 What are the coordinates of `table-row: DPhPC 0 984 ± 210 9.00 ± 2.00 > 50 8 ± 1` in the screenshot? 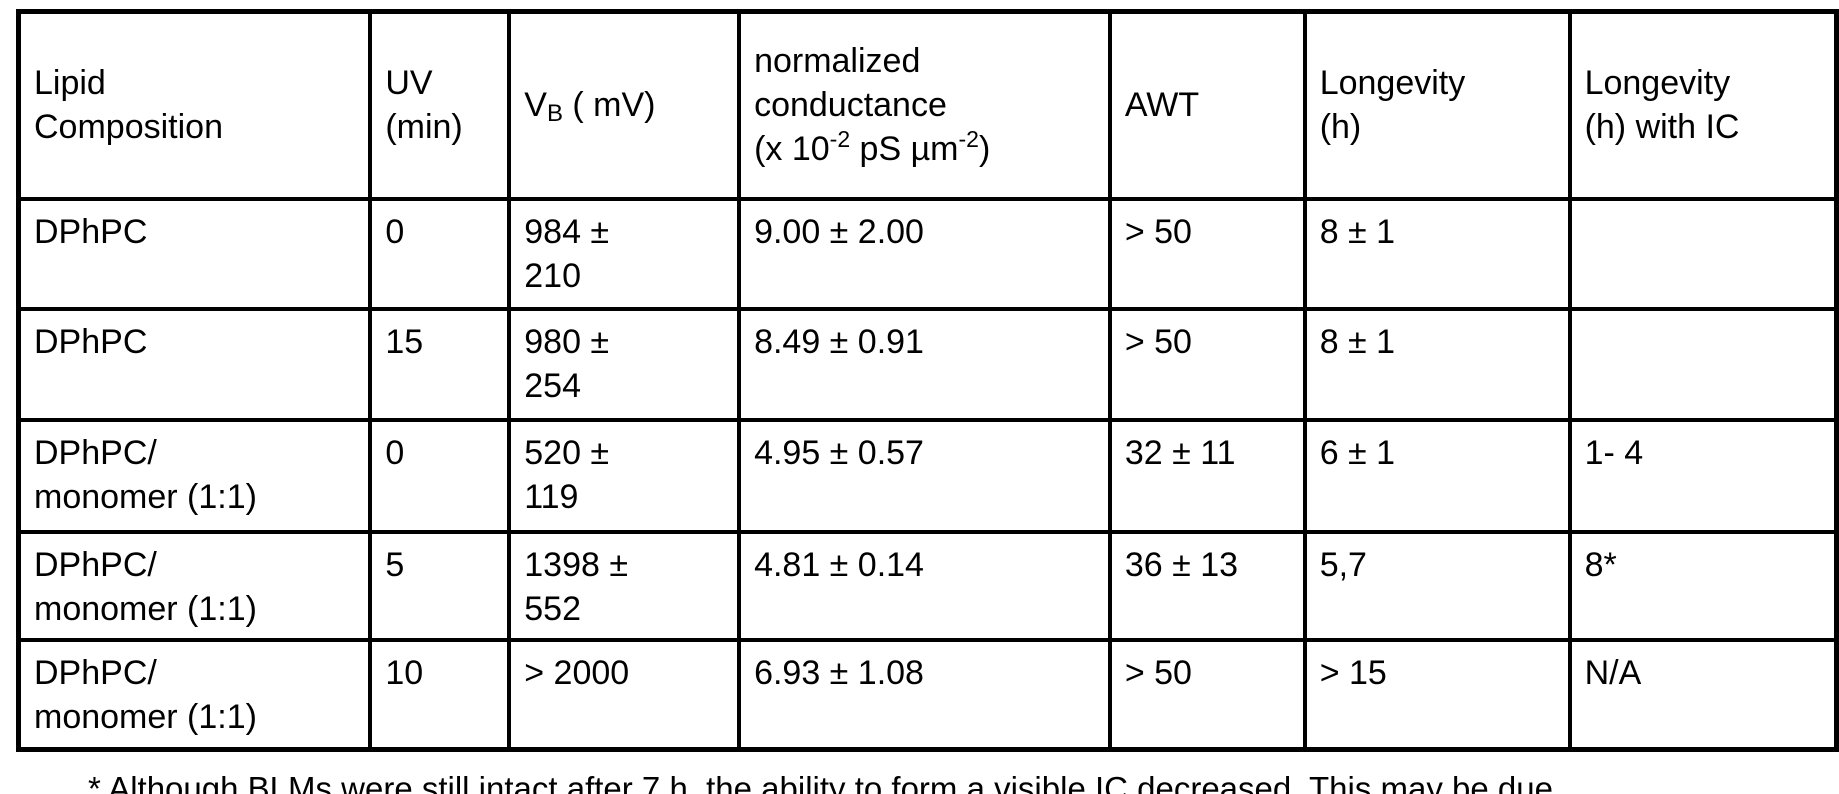 It's located at (927, 253).